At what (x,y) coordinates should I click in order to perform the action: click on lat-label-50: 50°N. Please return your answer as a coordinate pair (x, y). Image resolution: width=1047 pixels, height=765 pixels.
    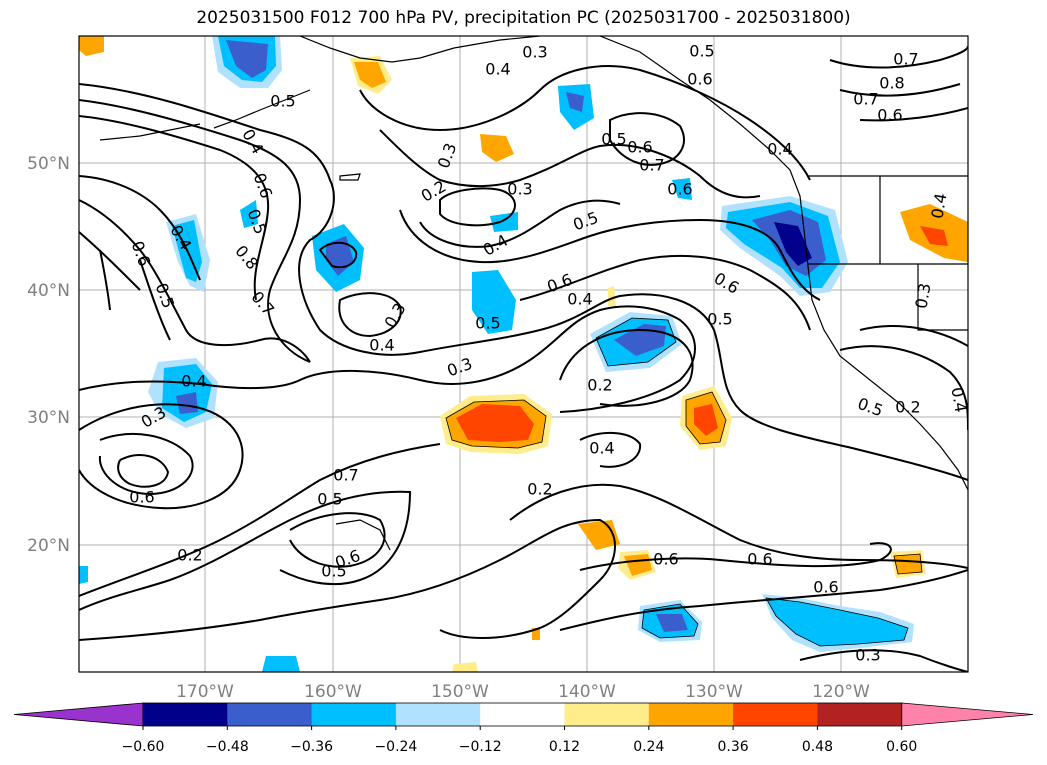
    Looking at the image, I should click on (48, 164).